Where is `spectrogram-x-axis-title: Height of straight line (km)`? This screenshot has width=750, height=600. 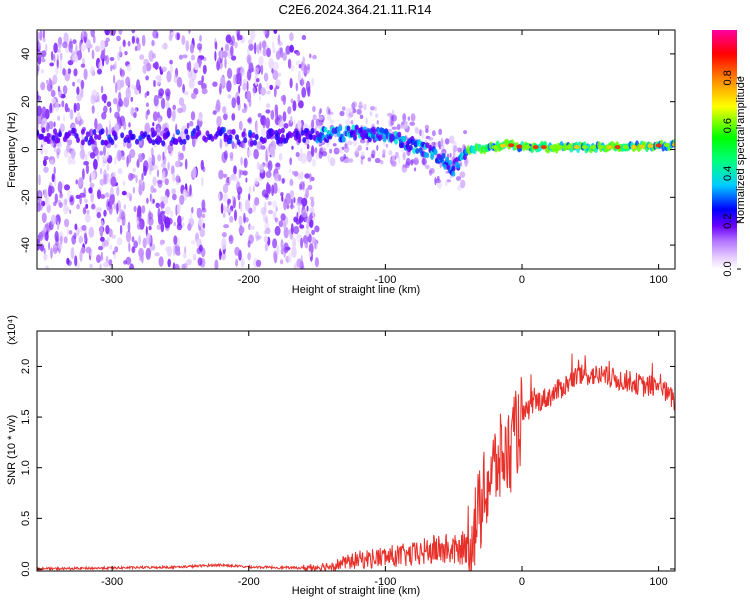
spectrogram-x-axis-title: Height of straight line (km) is located at coordinates (356, 290).